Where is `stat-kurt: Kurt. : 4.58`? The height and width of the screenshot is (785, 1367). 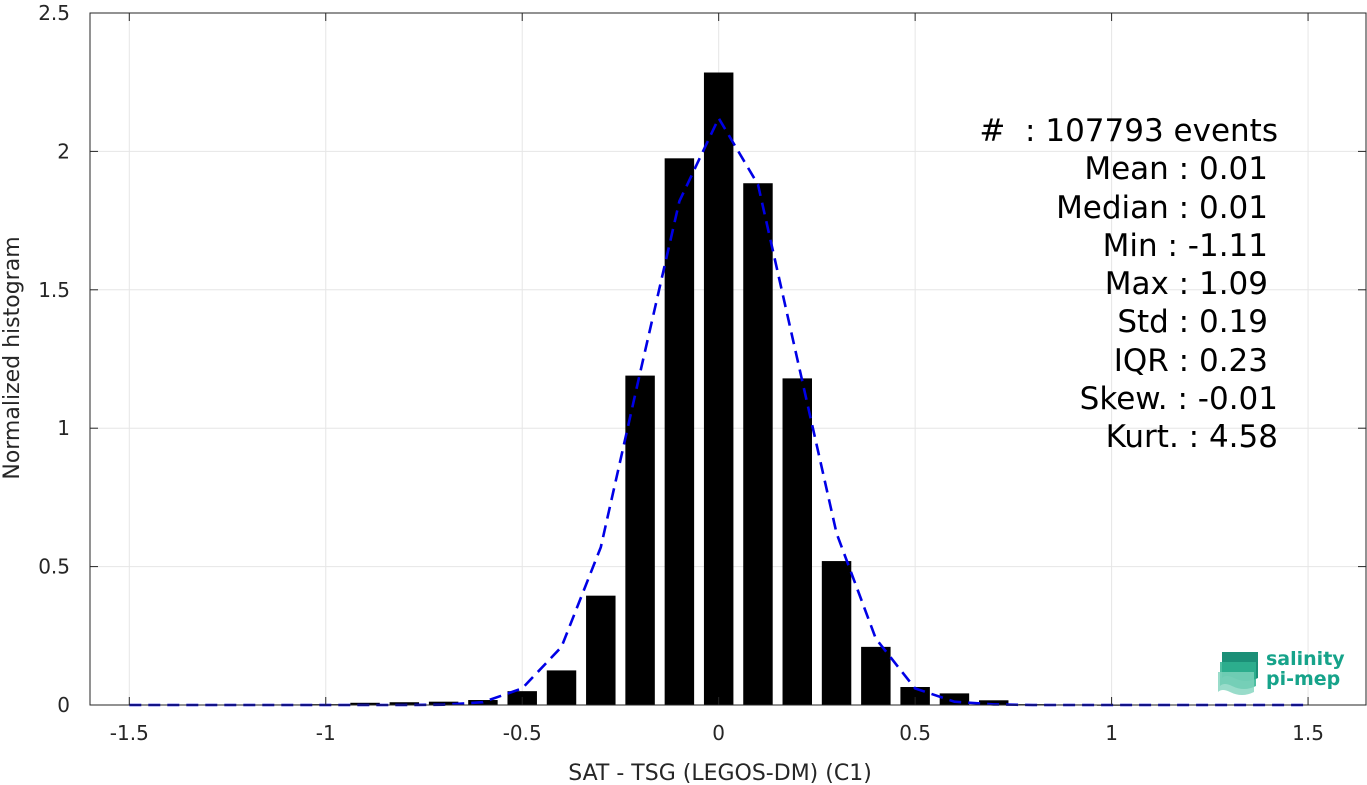 stat-kurt: Kurt. : 4.58 is located at coordinates (1191, 437).